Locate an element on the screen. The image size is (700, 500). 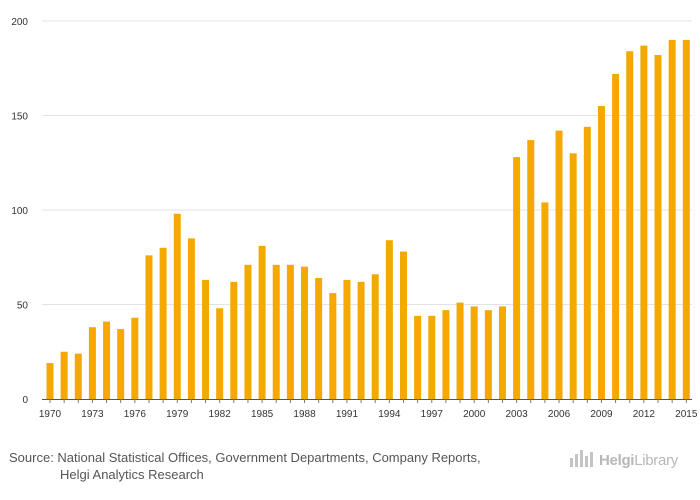
bar-2002 is located at coordinates (502, 352).